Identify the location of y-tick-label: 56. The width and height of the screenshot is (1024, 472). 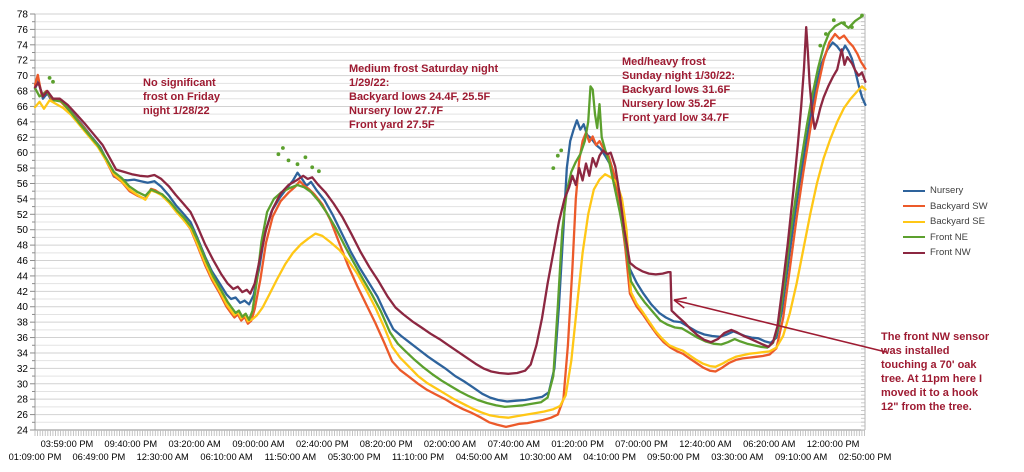
(23, 184).